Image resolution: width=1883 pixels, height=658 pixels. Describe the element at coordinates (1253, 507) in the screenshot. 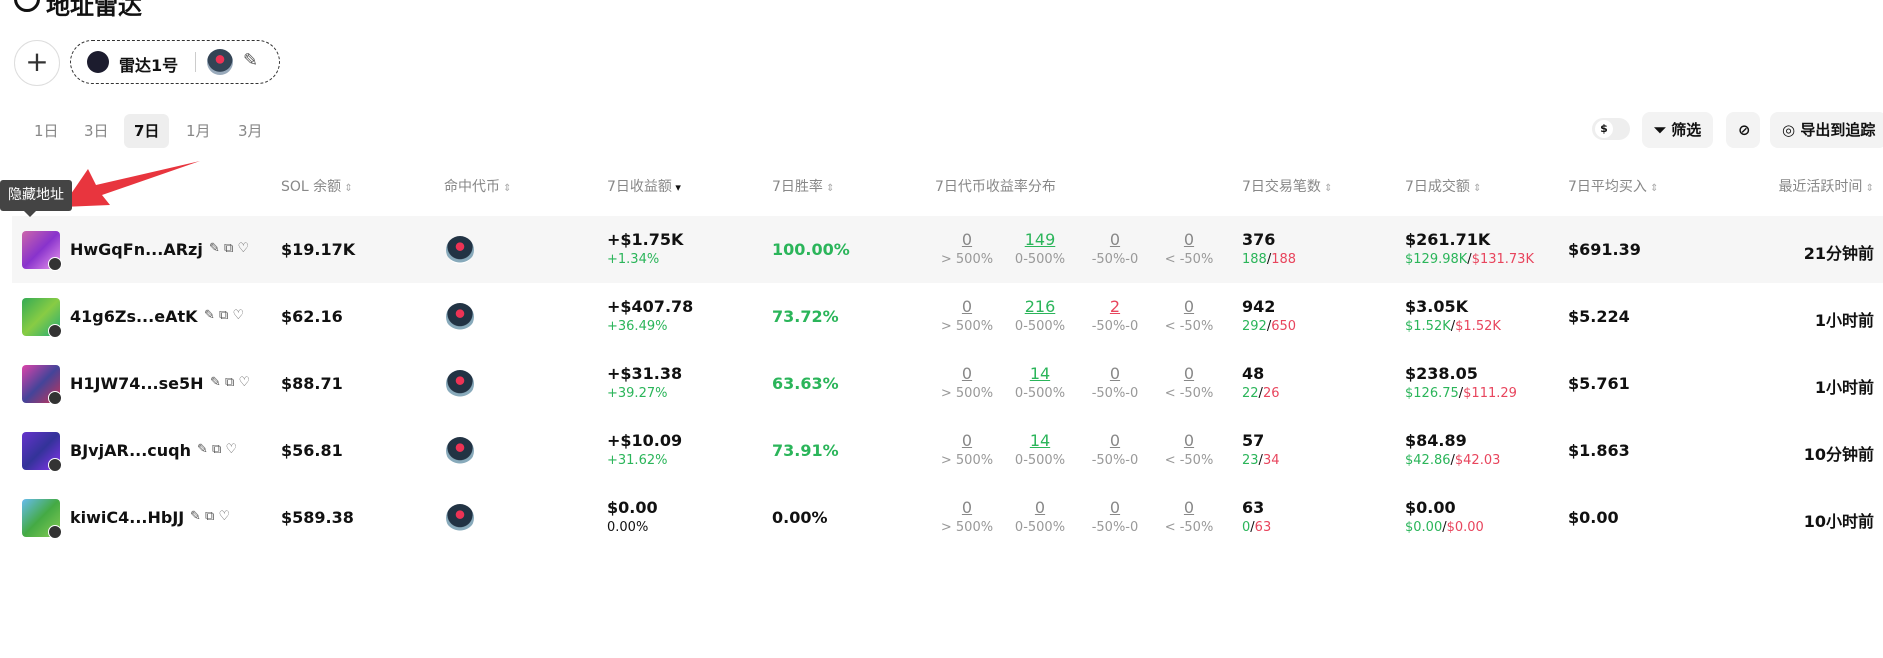

I see `trades: 63` at that location.